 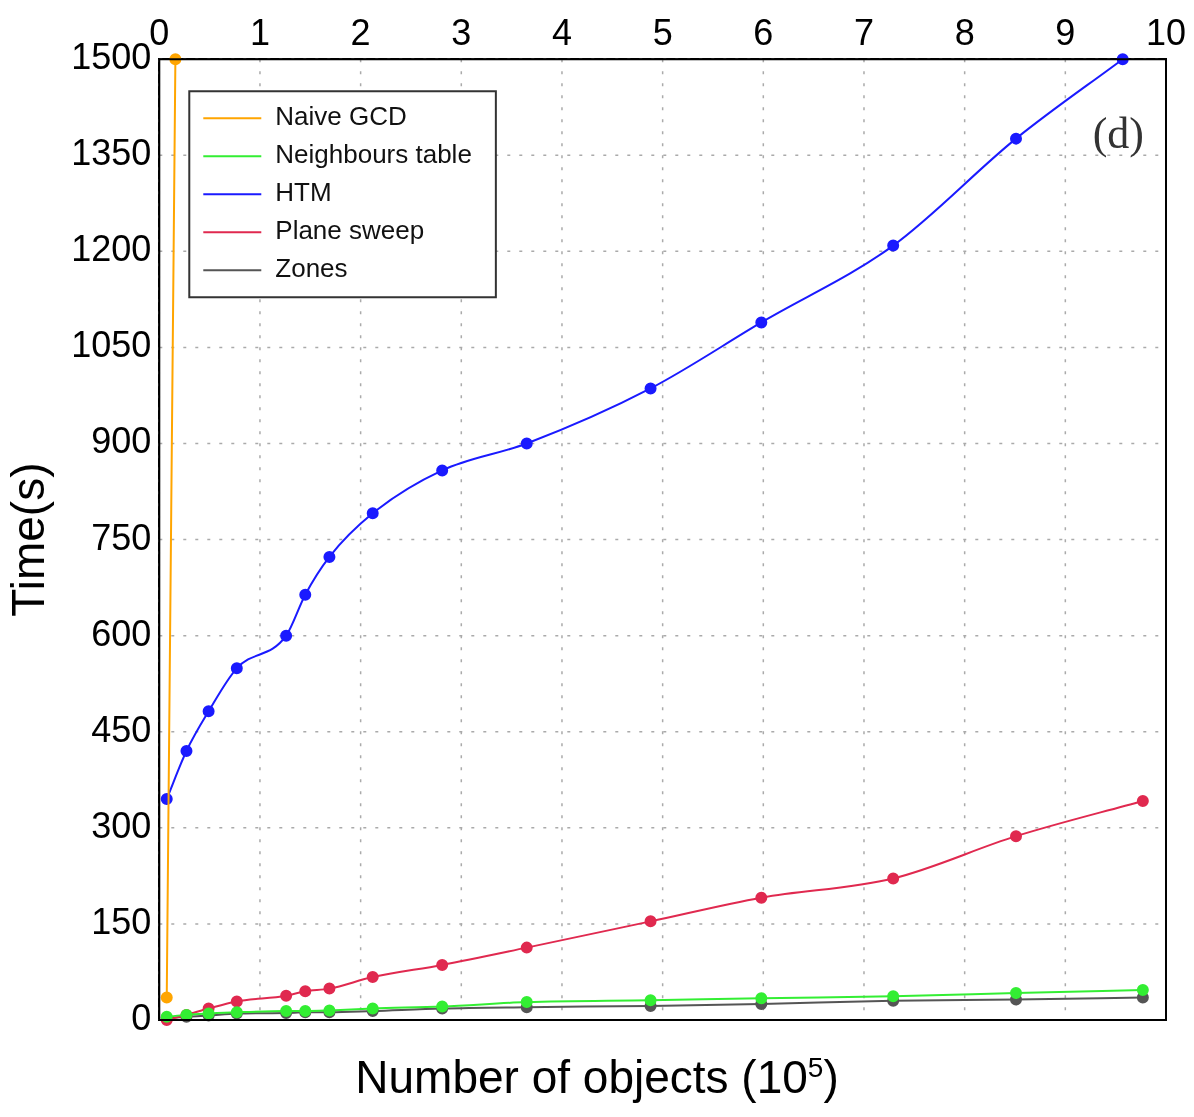 What do you see at coordinates (121, 921) in the screenshot?
I see `y-tick-label: 150` at bounding box center [121, 921].